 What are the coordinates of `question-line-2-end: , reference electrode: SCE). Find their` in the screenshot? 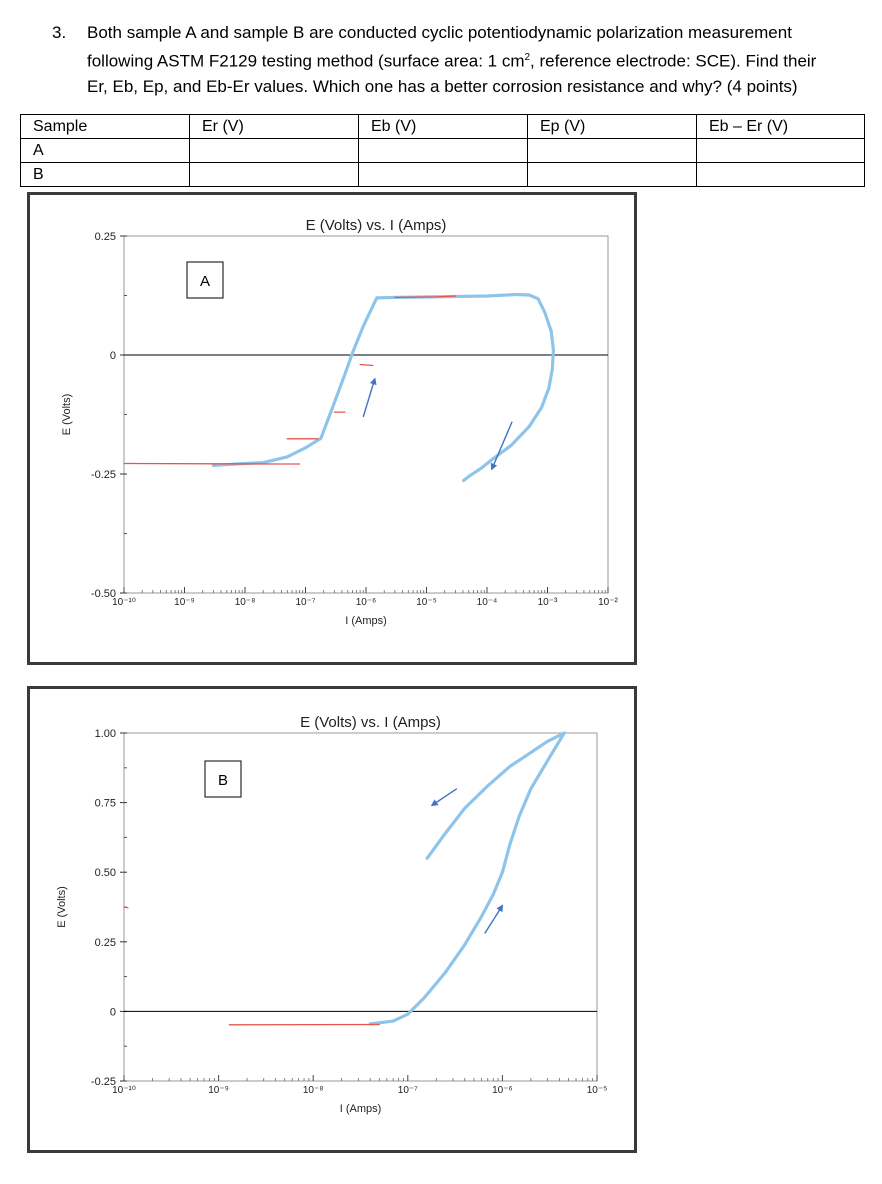 It's located at (673, 61).